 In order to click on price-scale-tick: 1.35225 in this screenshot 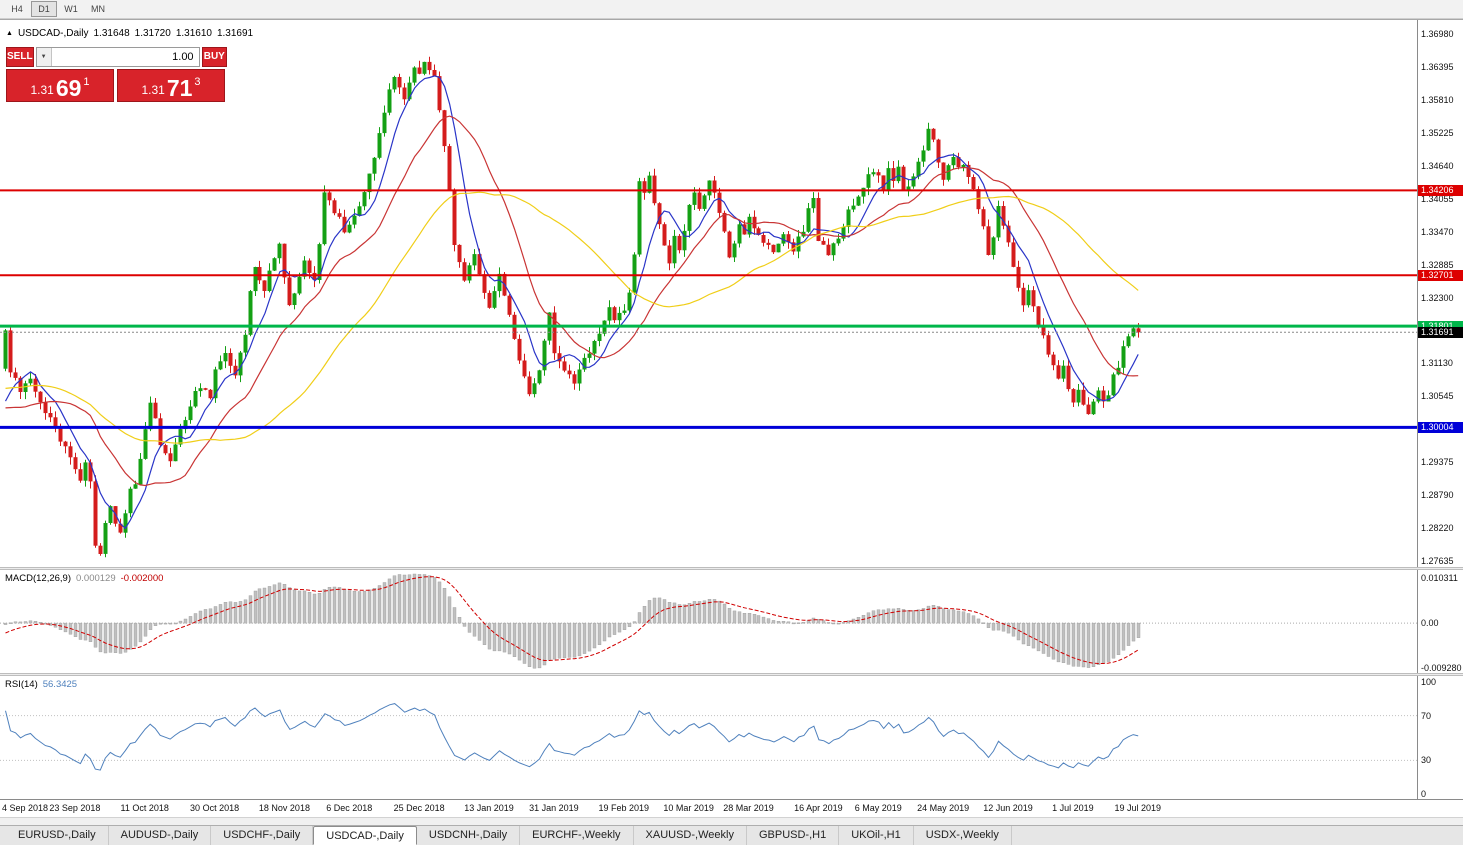, I will do `click(1437, 132)`.